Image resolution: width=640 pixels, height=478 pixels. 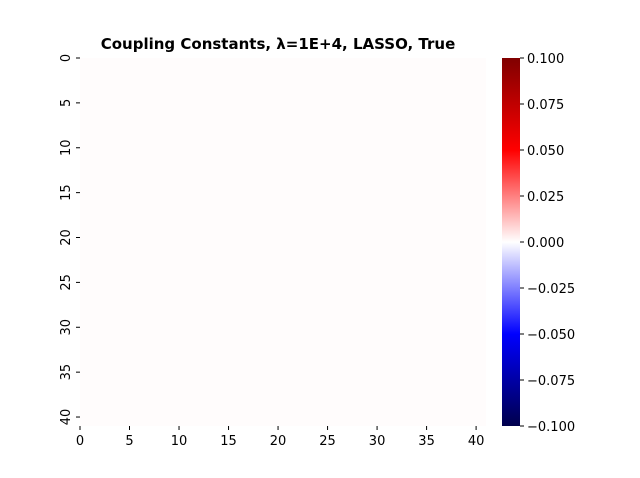 What do you see at coordinates (377, 441) in the screenshot?
I see `x-tick-label: 30` at bounding box center [377, 441].